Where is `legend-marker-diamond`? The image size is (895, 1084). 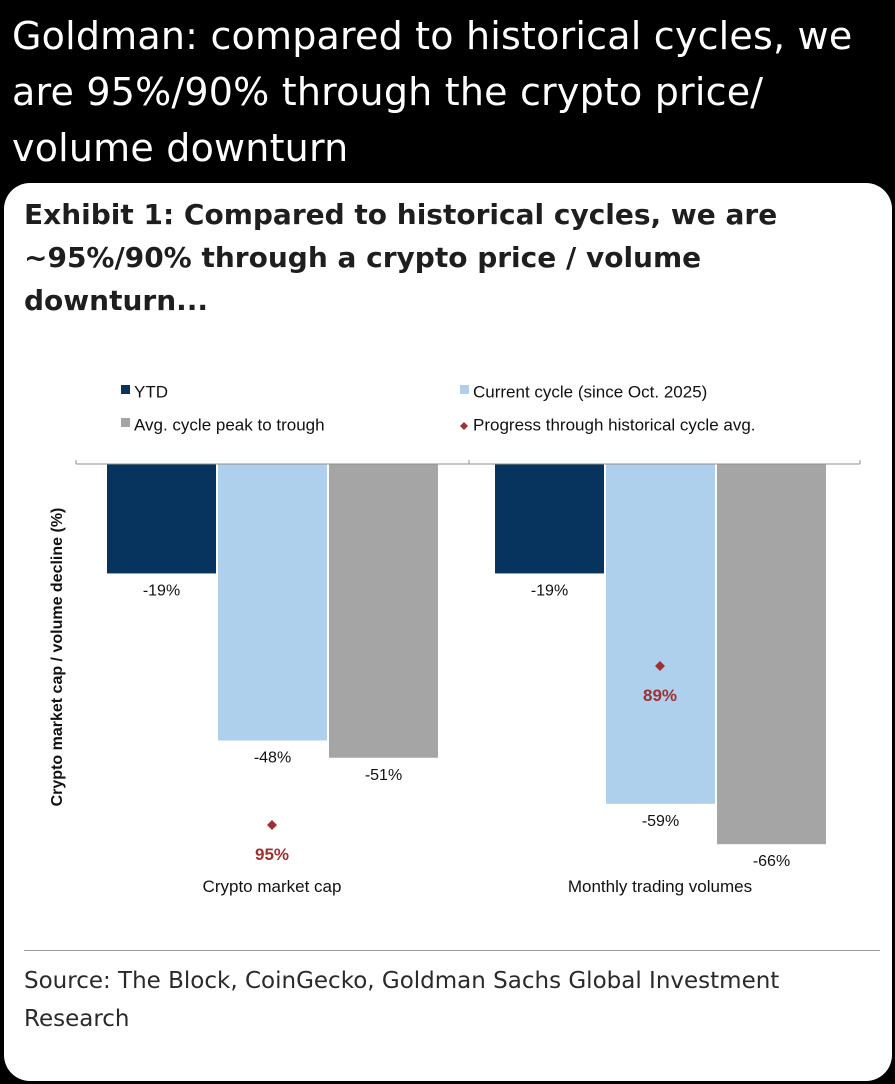
legend-marker-diamond is located at coordinates (464, 426).